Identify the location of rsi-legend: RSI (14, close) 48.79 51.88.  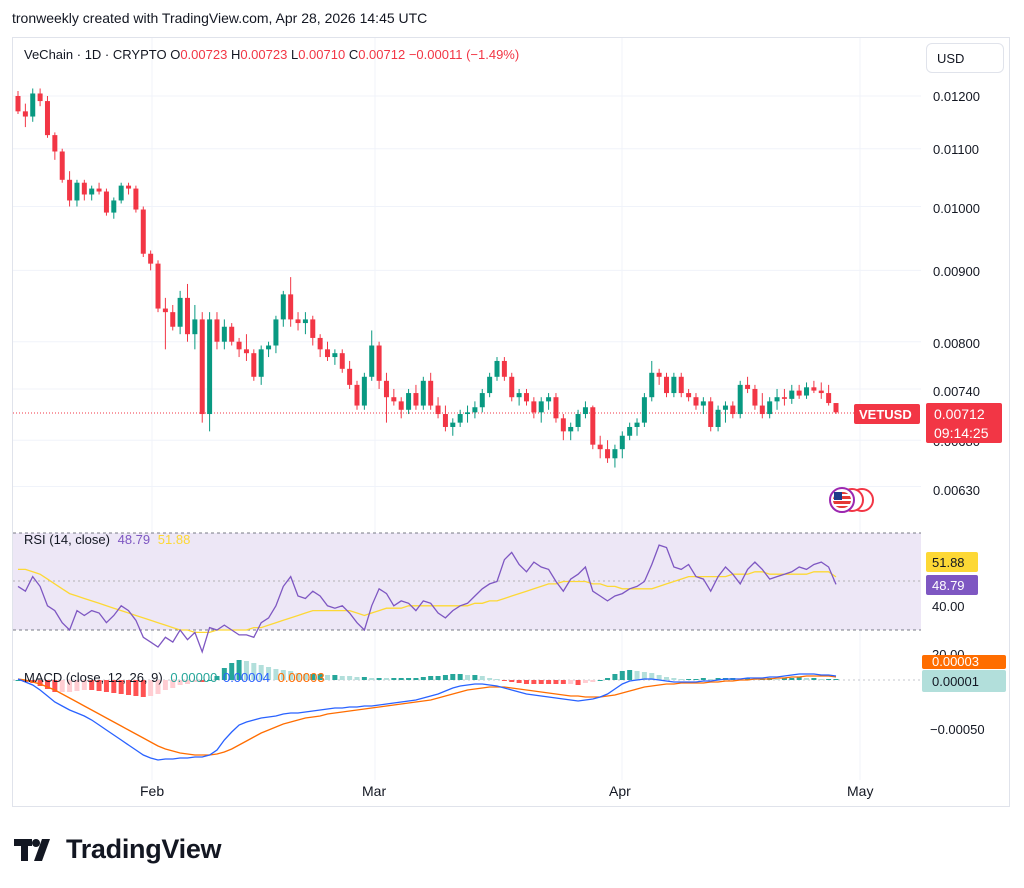
(107, 539).